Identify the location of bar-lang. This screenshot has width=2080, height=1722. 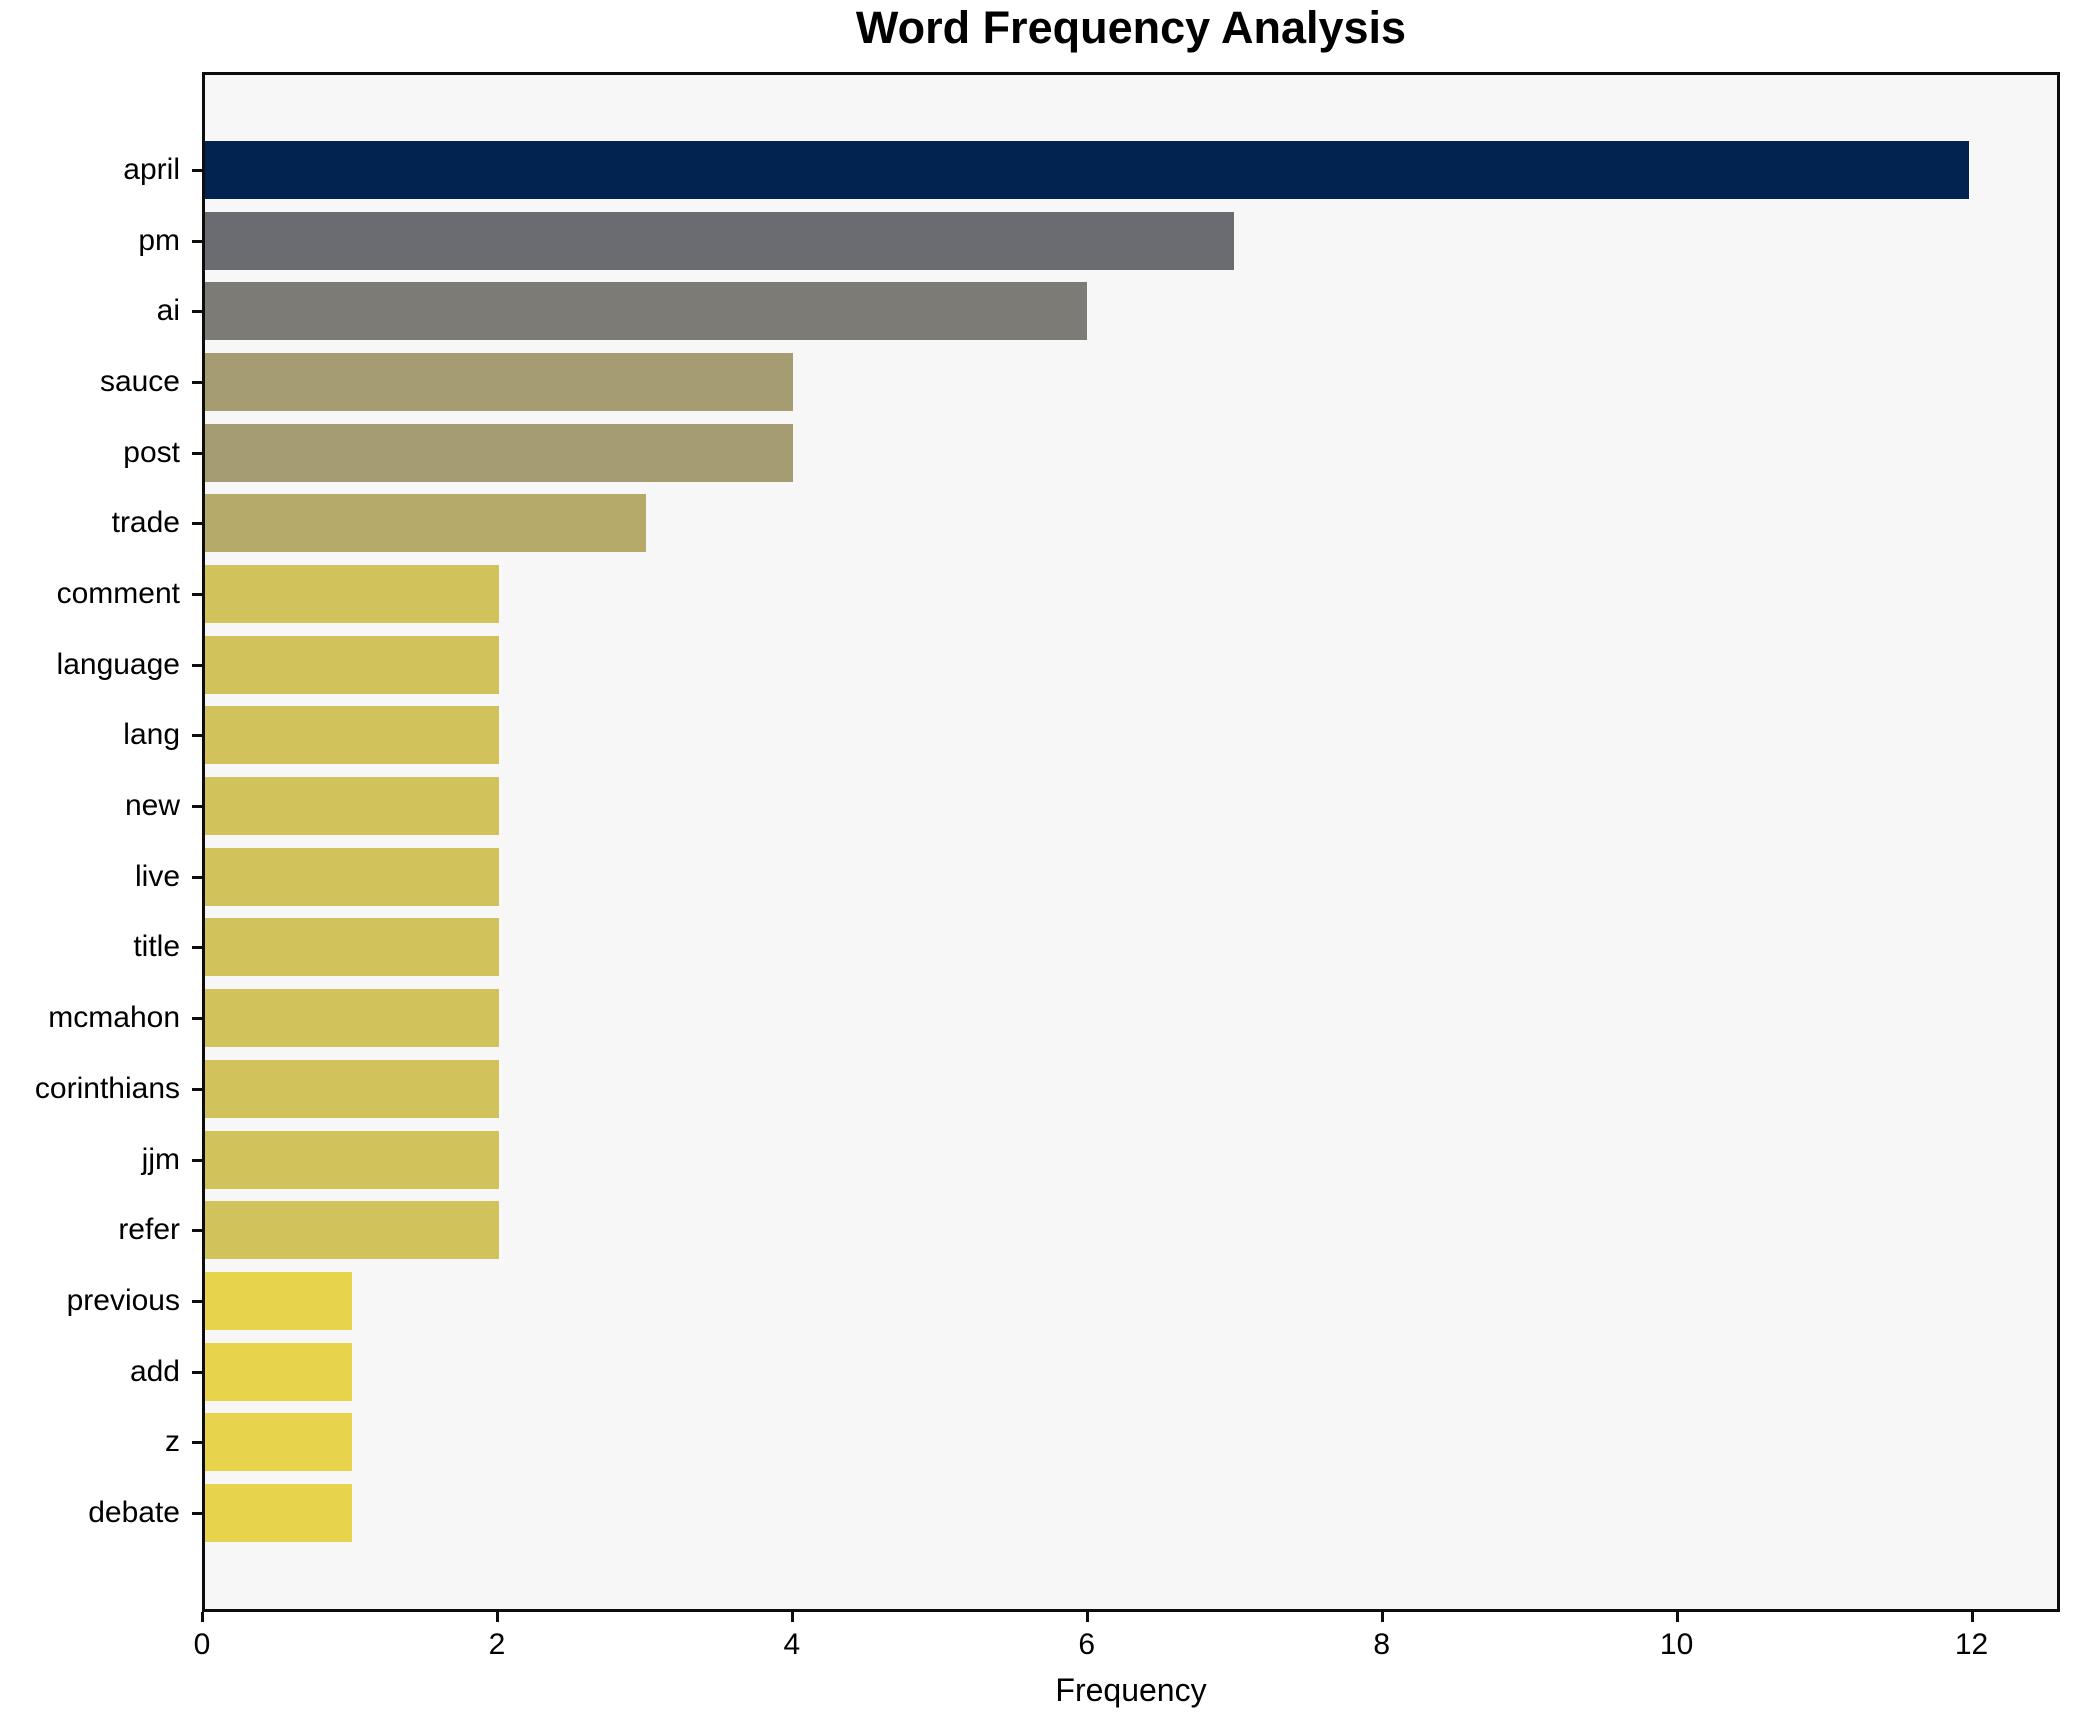
(352, 735).